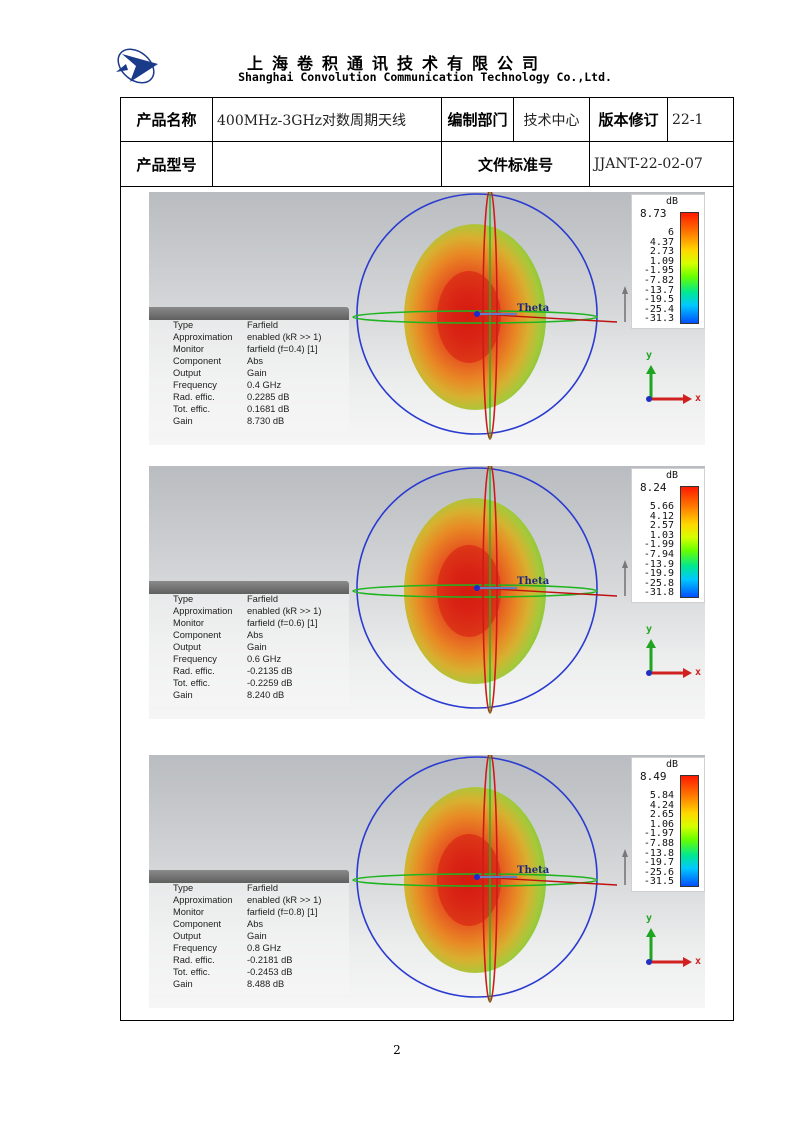 Image resolution: width=794 pixels, height=1123 pixels. I want to click on revision-label: 版本修订, so click(628, 120).